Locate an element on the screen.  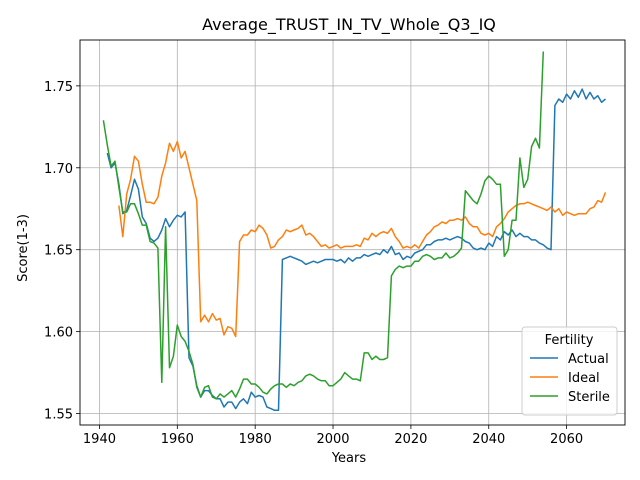
chart-title: Average_TRUST_IN_TV_Whole_Q3_IQ is located at coordinates (349, 25).